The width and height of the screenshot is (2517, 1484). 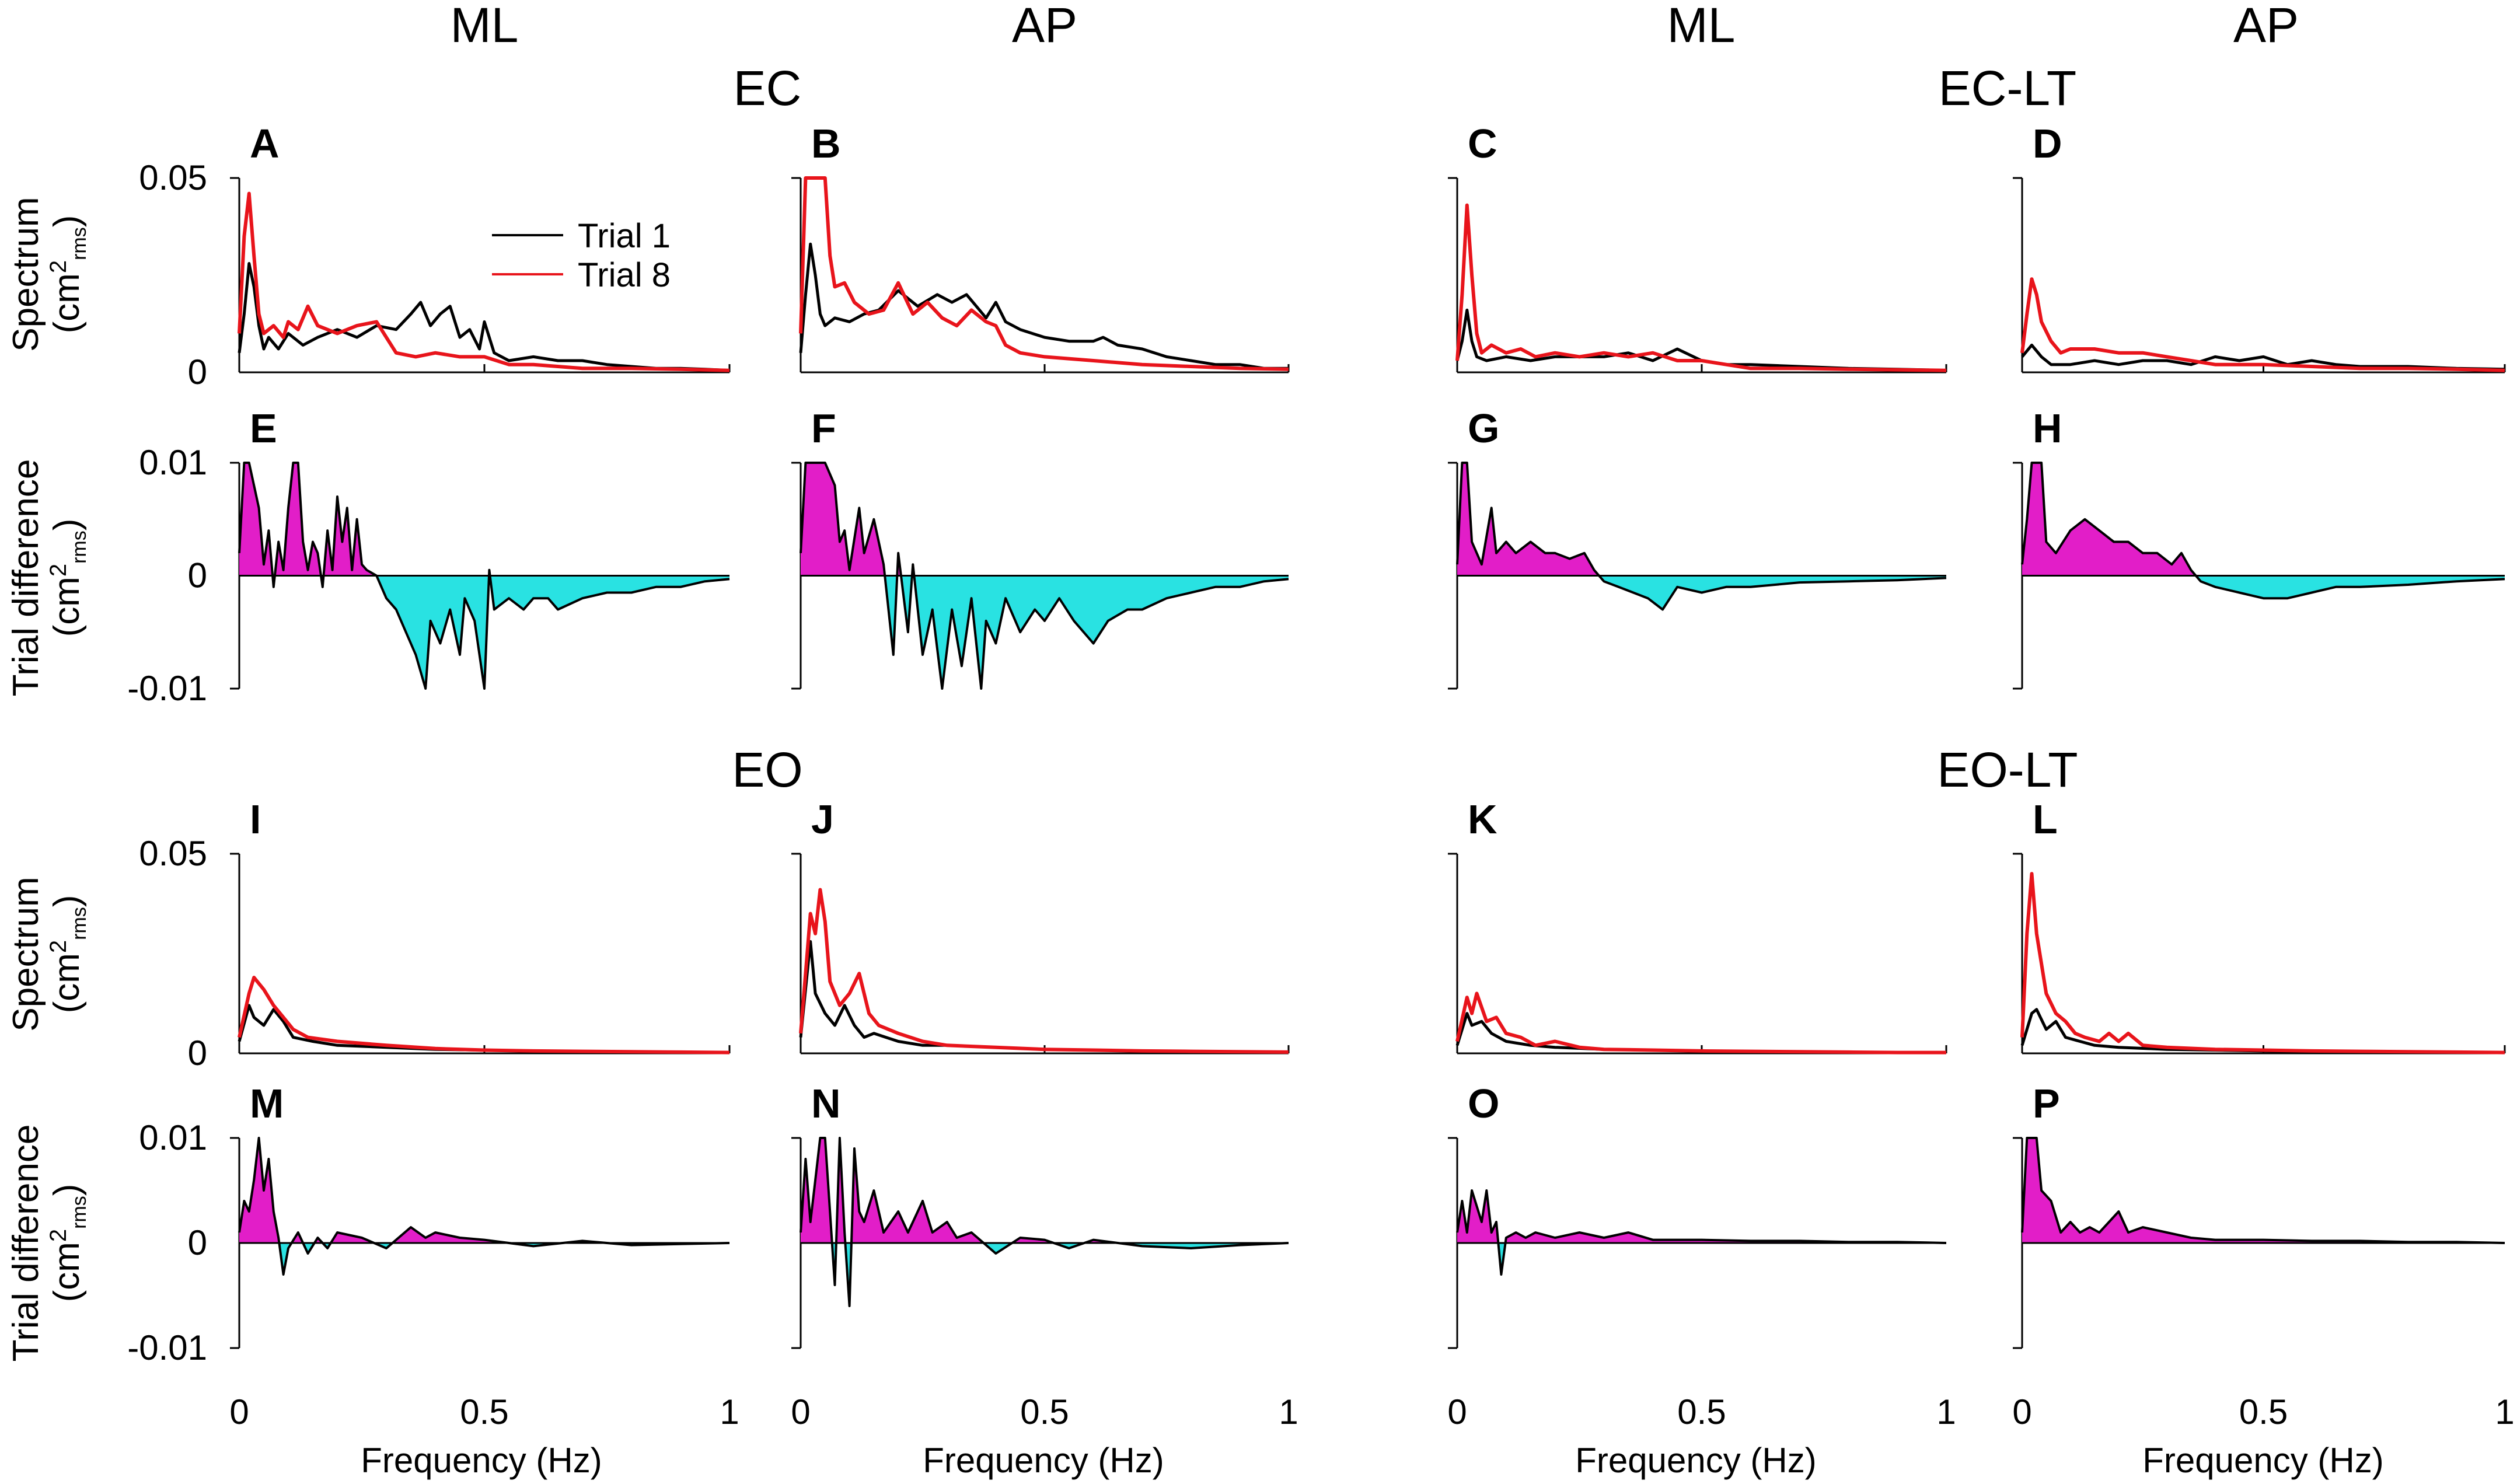 I want to click on panel-o: O, so click(x=1697, y=1215).